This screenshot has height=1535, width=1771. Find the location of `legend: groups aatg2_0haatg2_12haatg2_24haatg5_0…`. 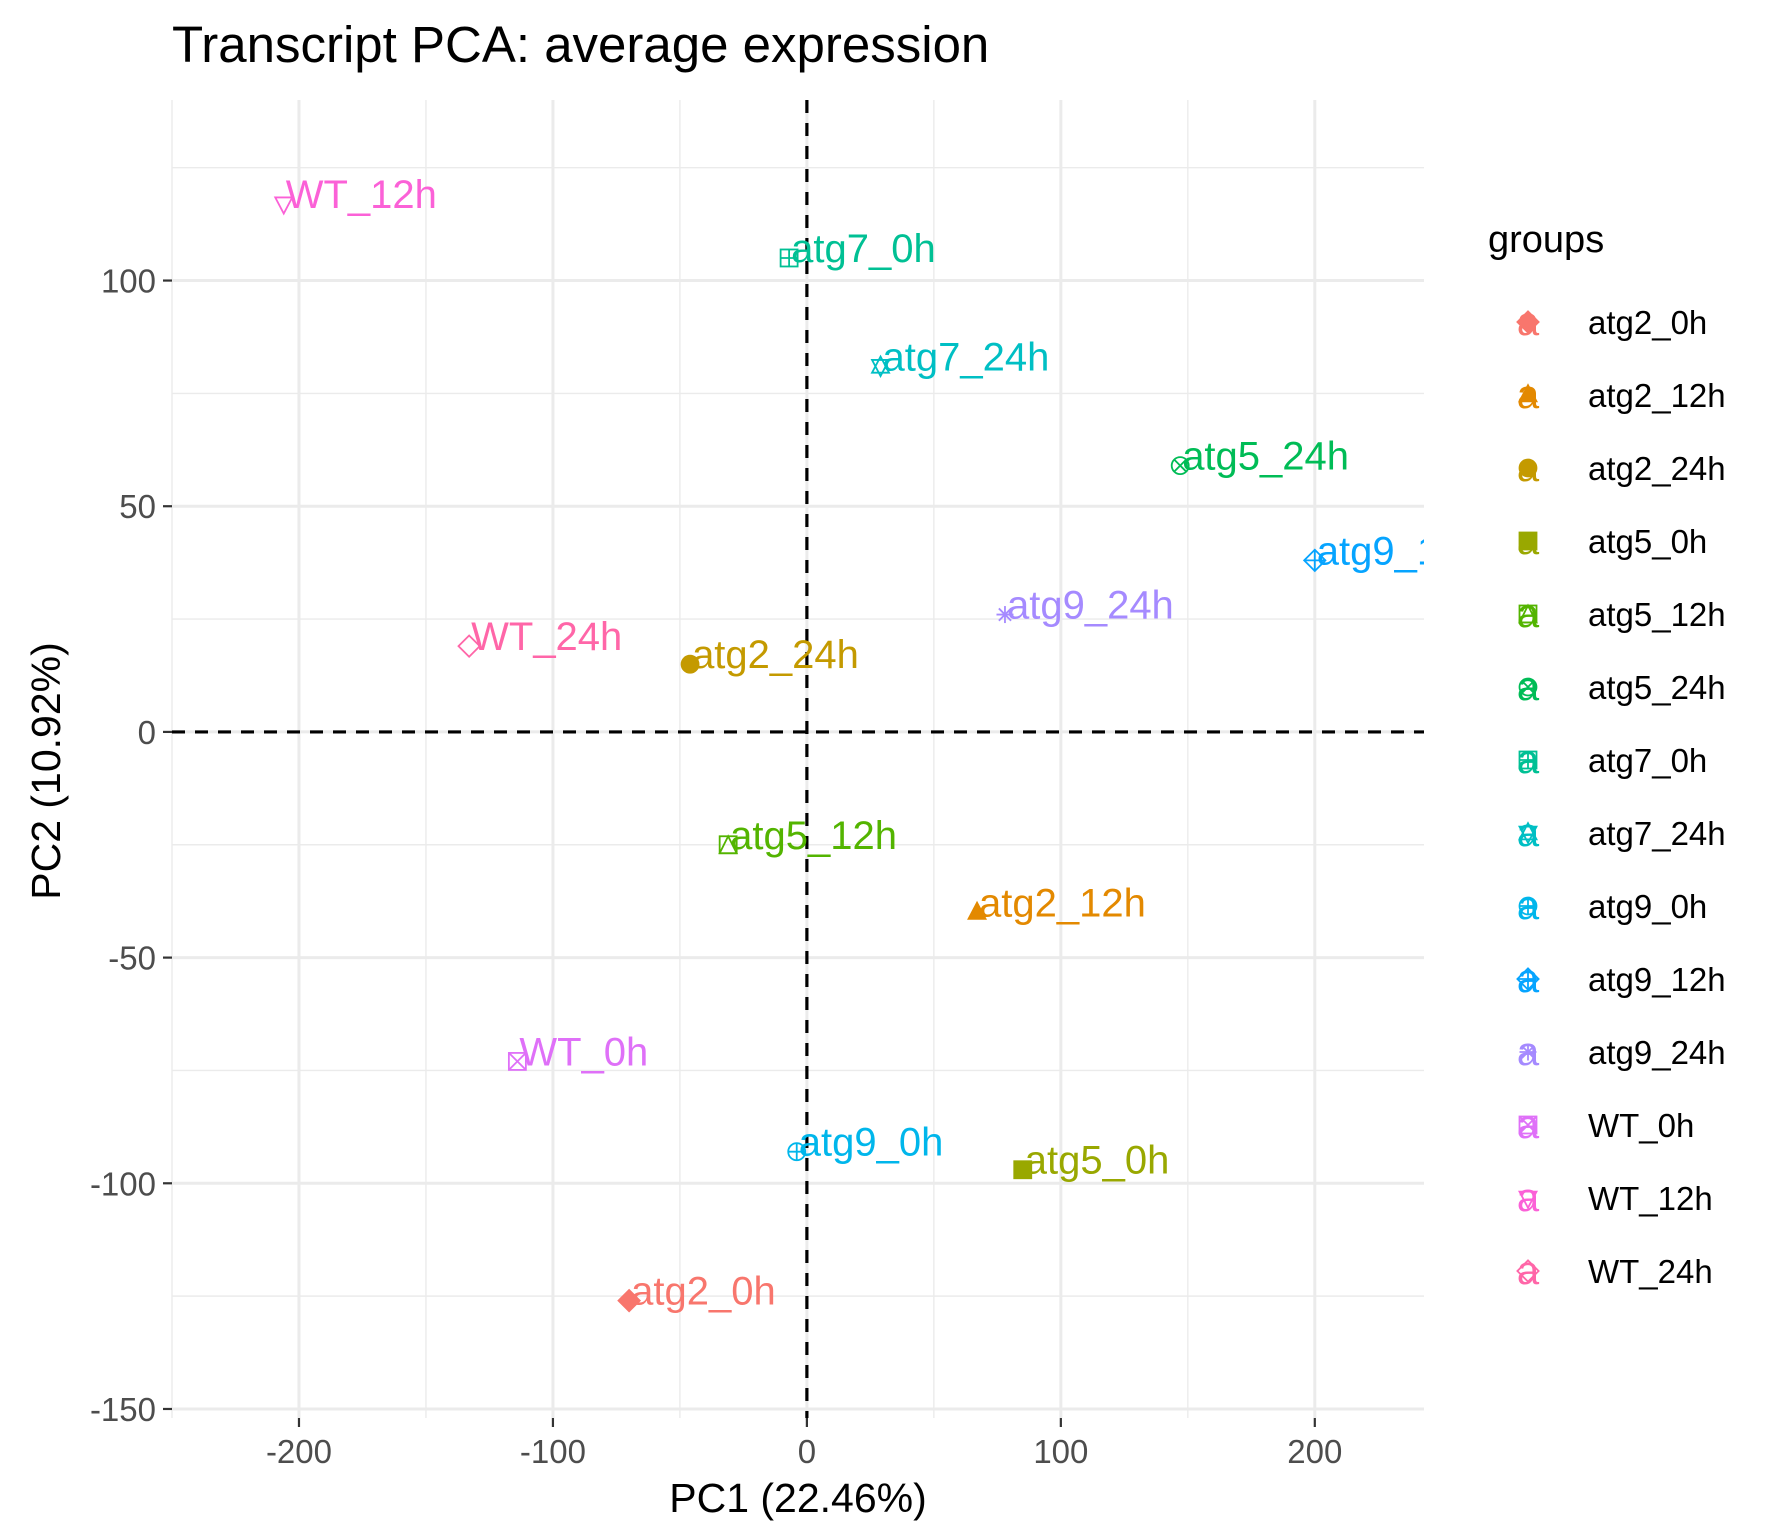

legend: groups aatg2_0haatg2_12haatg2_24haatg5_0… is located at coordinates (1607, 756).